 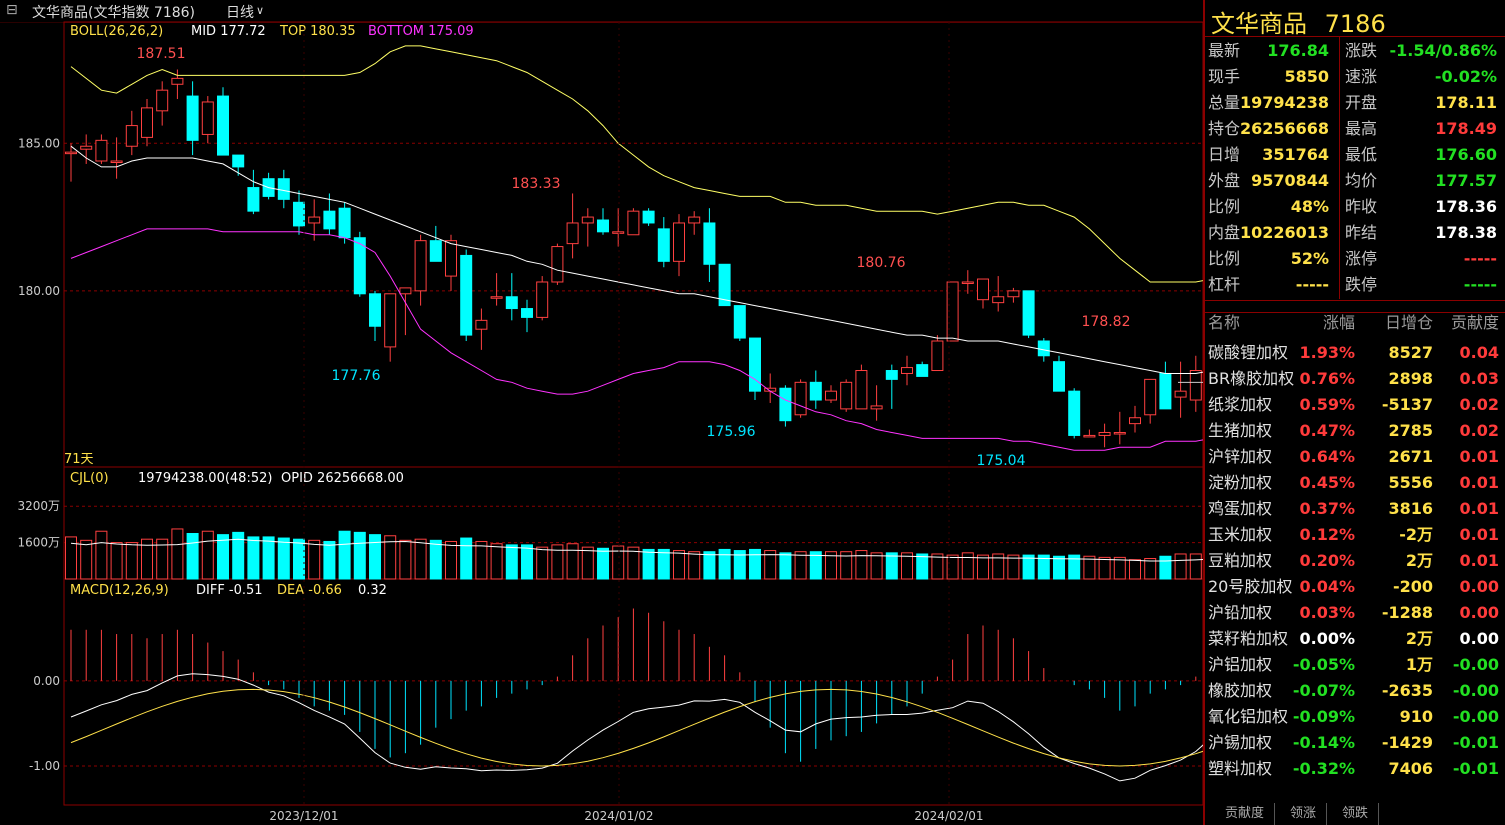 What do you see at coordinates (1410, 768) in the screenshot?
I see `daily-oi-change: 7406` at bounding box center [1410, 768].